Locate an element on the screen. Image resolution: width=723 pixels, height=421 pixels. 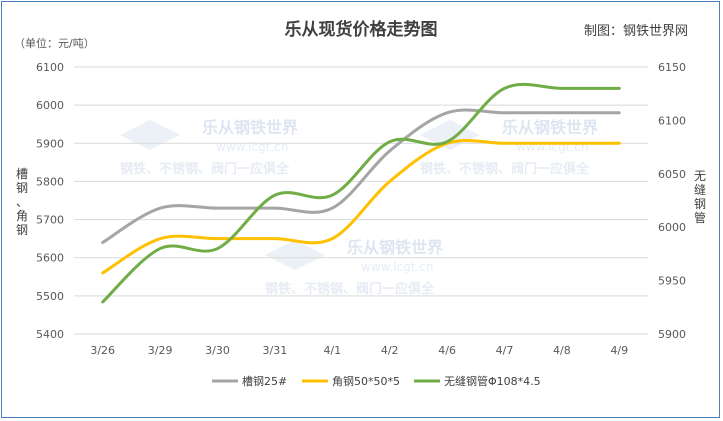
x-tick-label: 4/9 is located at coordinates (619, 350).